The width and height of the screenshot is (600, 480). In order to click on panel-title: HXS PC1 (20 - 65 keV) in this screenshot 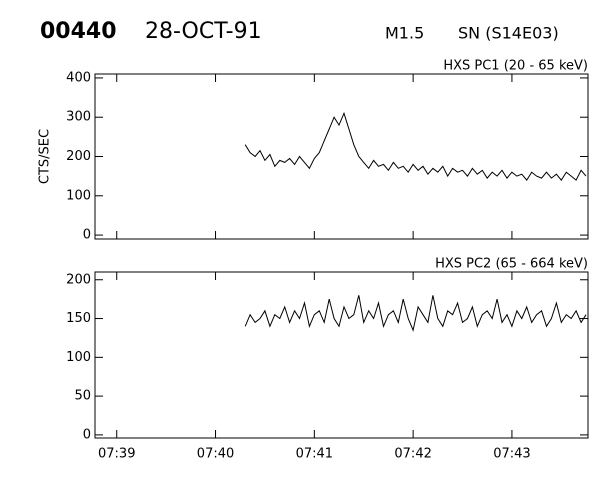, I will do `click(515, 66)`.